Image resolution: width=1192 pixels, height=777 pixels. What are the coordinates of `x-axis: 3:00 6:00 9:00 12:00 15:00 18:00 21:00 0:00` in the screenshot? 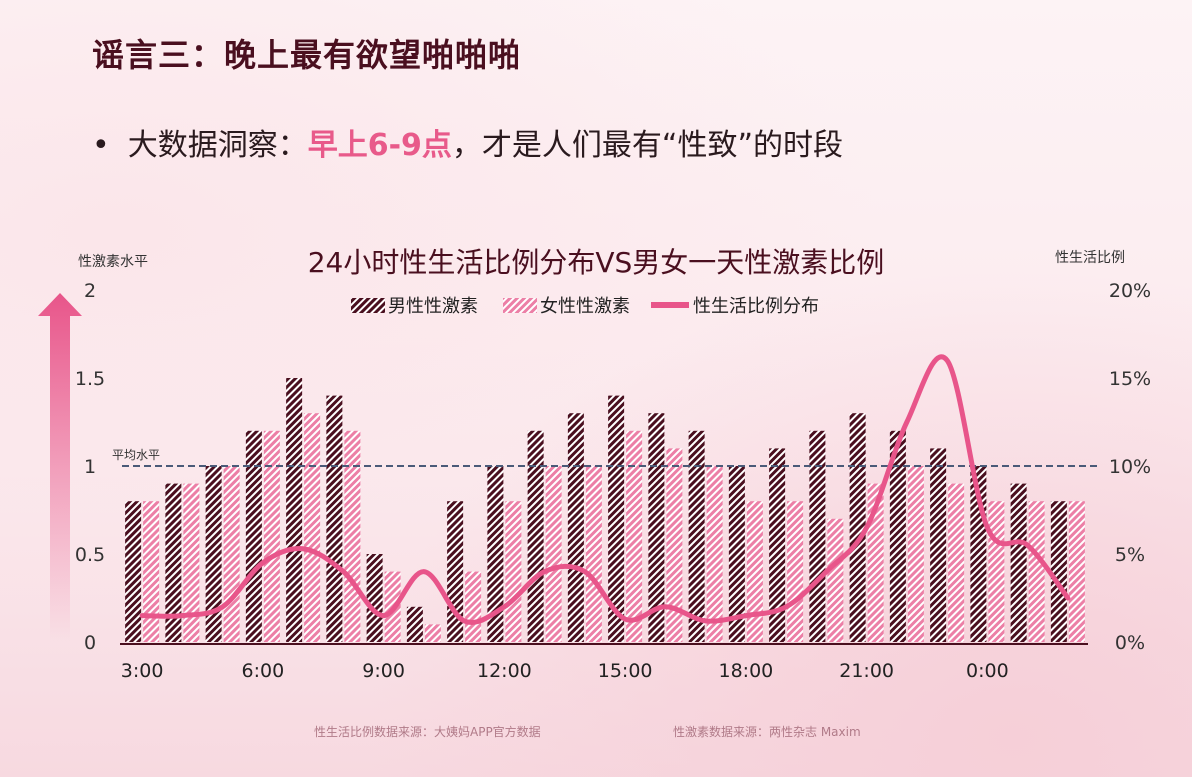 It's located at (604, 662).